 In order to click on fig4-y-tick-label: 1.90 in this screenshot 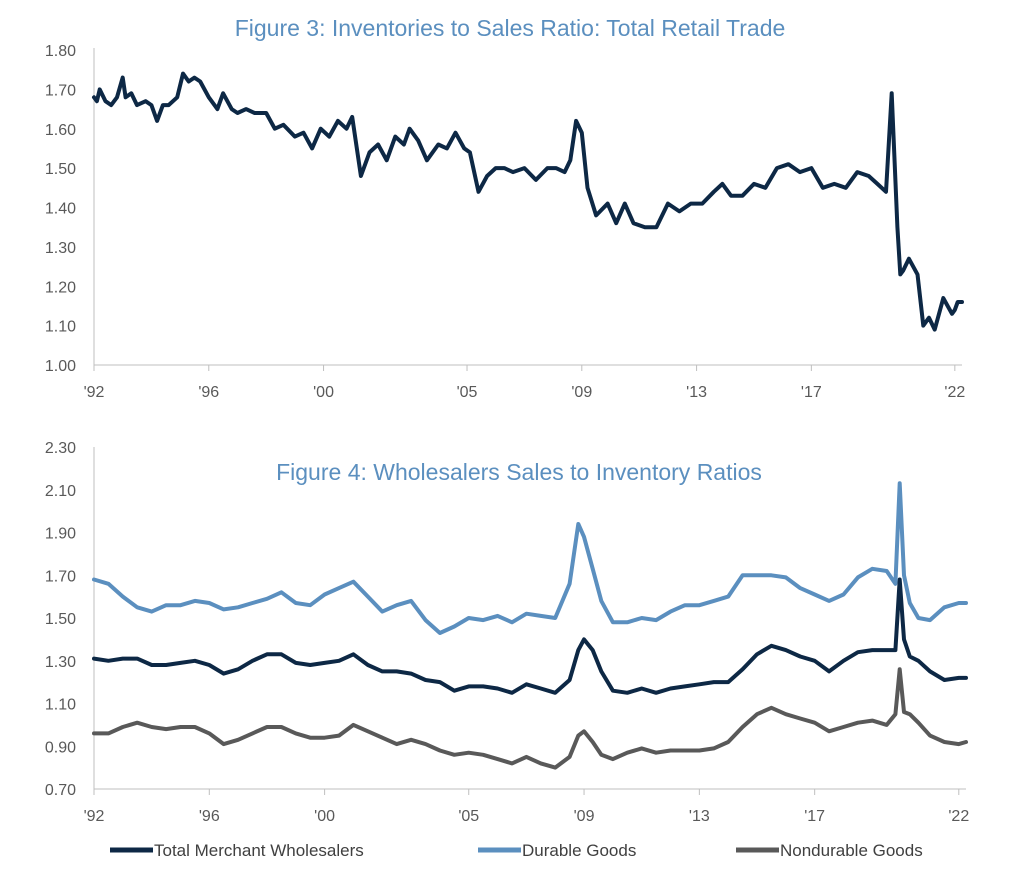, I will do `click(60, 534)`.